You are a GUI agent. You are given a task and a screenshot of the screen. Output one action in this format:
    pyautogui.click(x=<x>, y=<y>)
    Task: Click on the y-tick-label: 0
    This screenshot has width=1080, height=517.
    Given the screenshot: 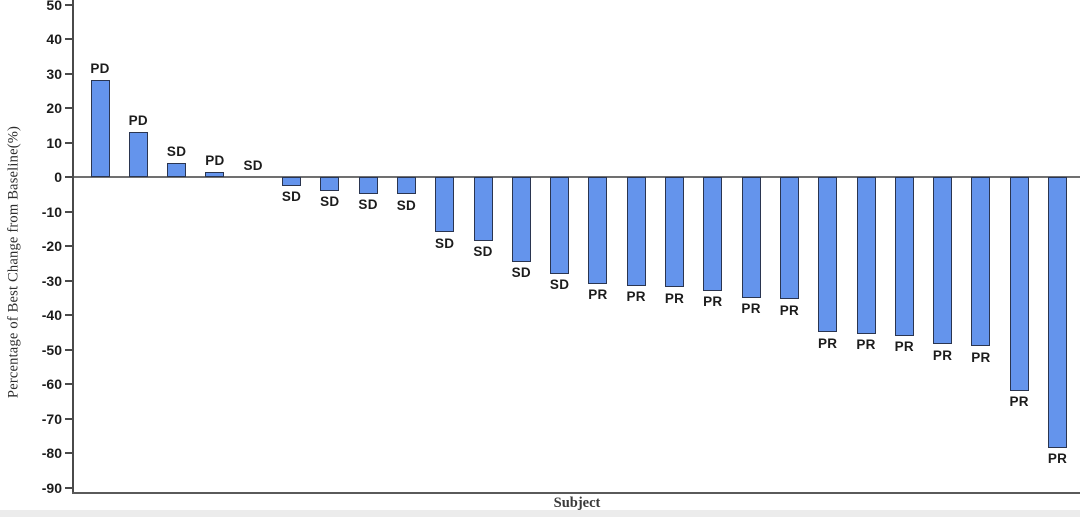 What is the action you would take?
    pyautogui.click(x=58, y=177)
    